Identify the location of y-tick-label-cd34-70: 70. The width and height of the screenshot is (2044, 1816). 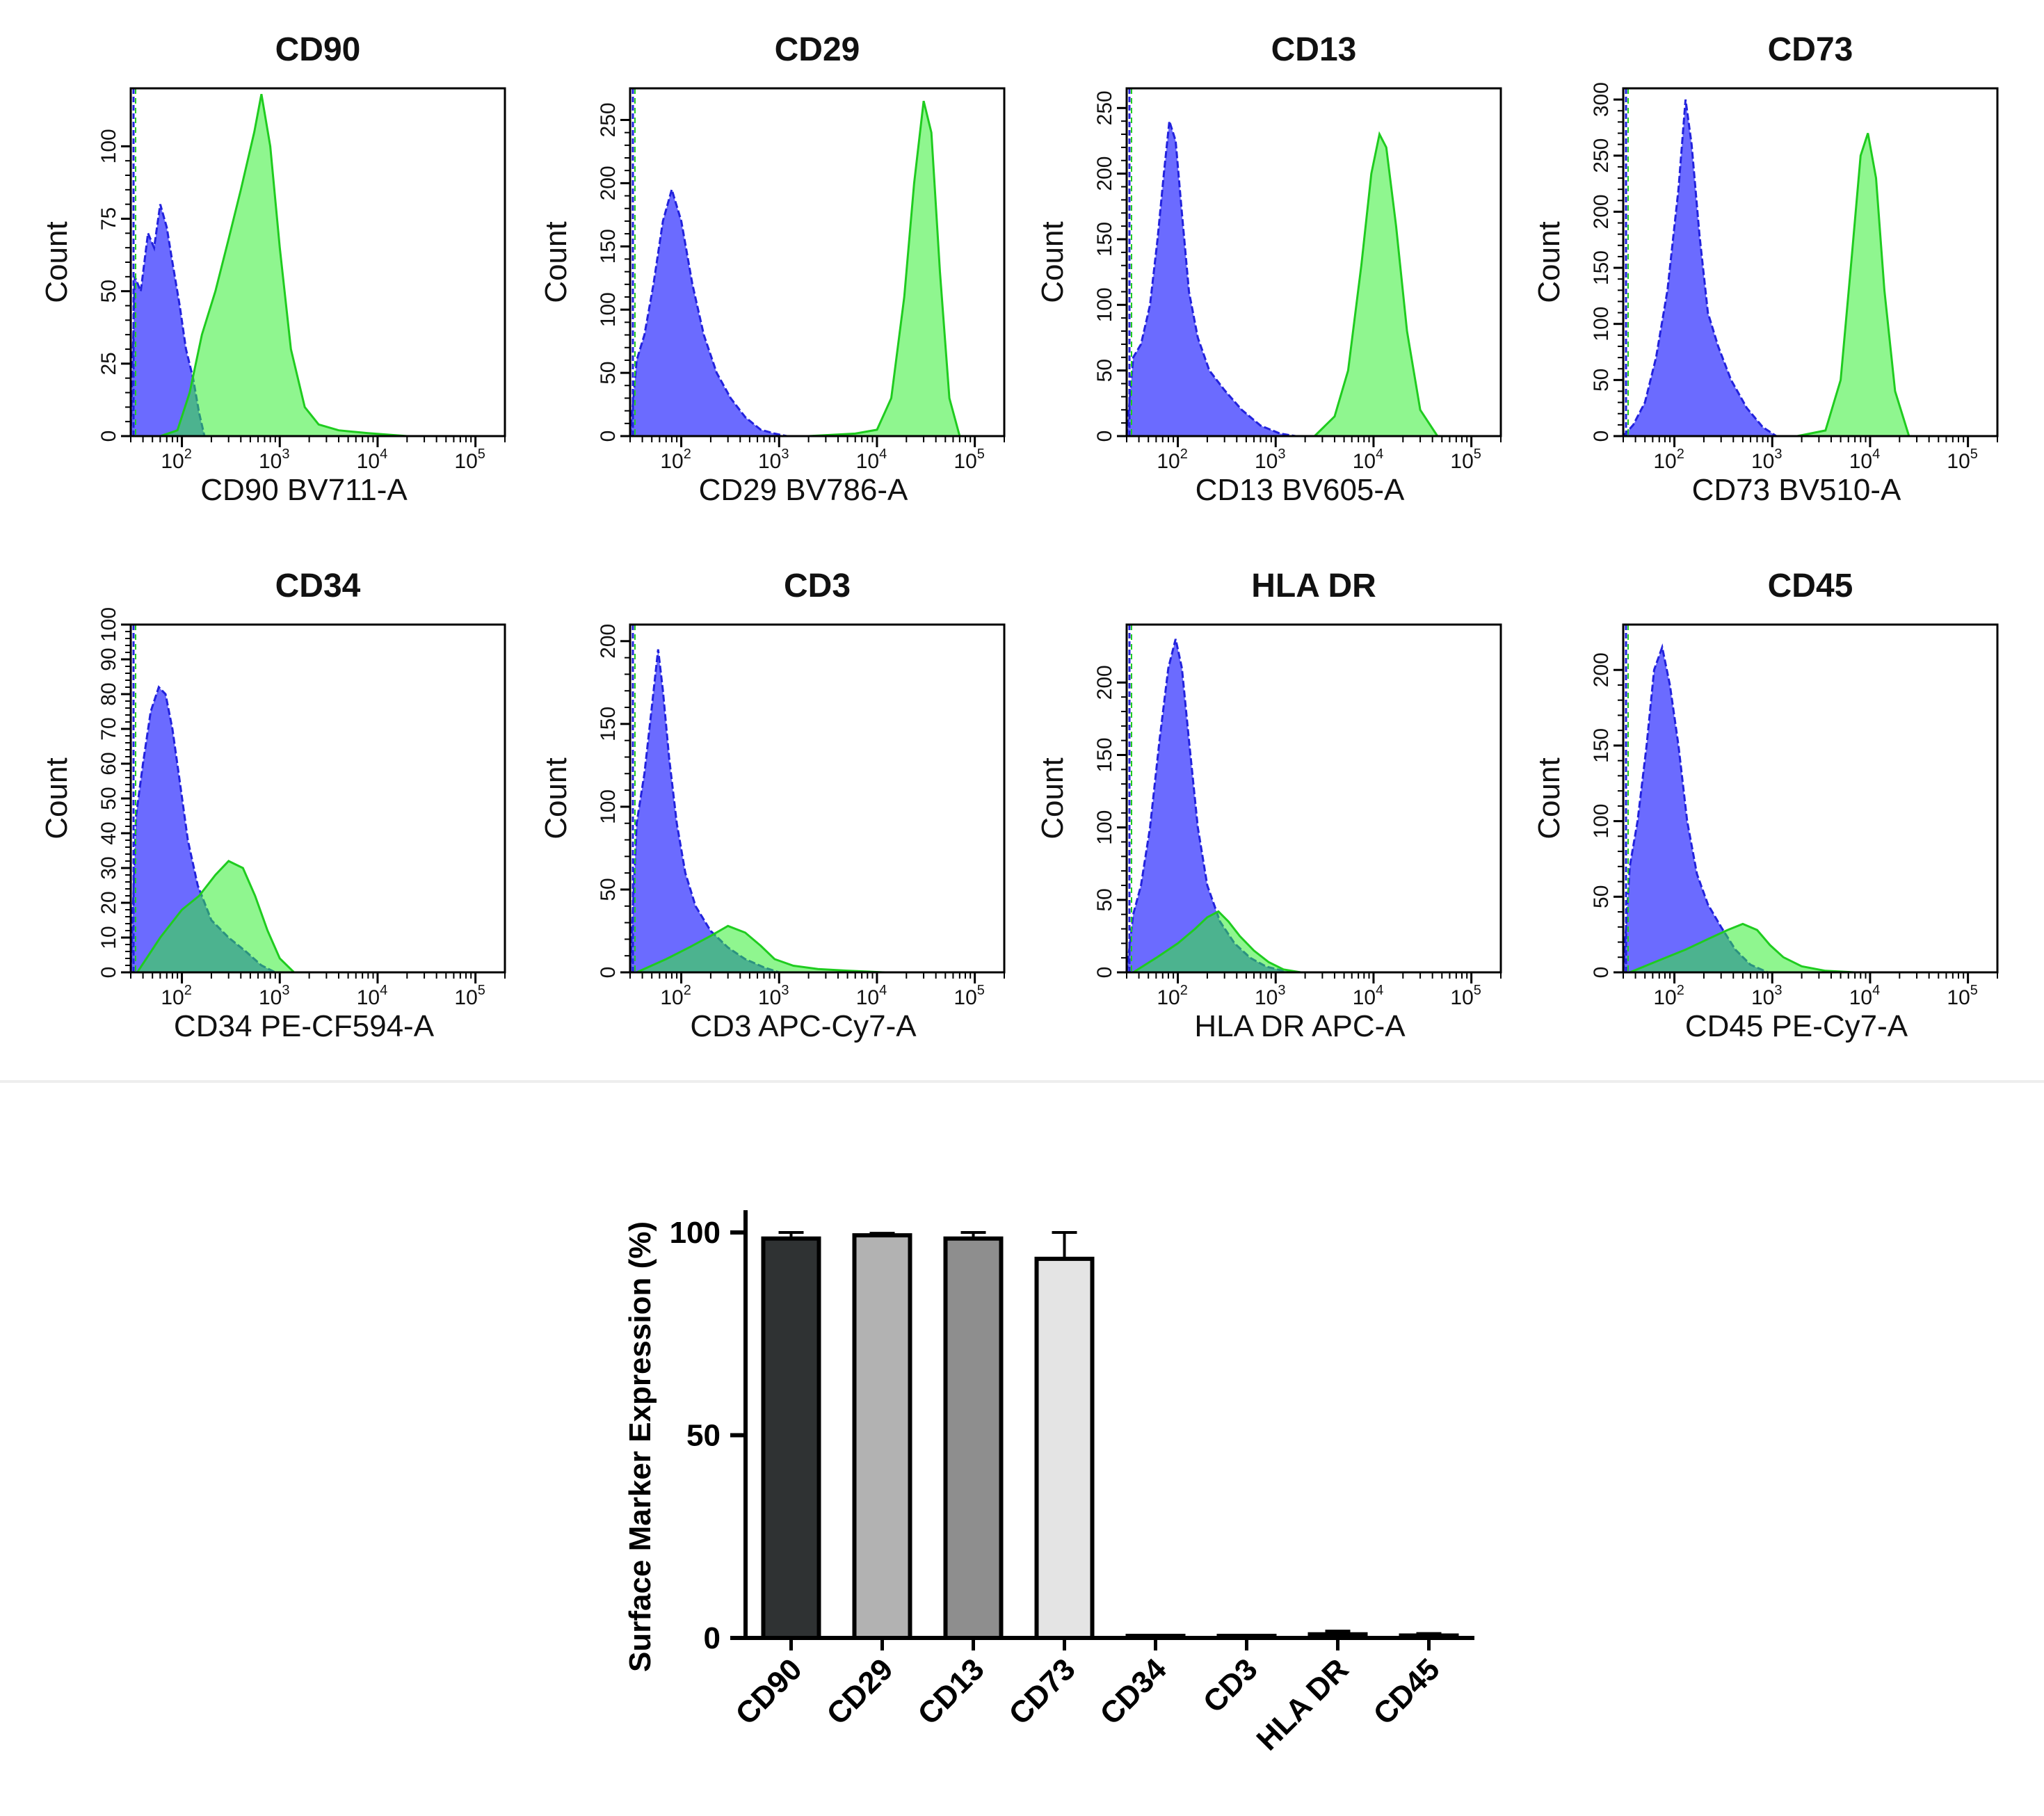
(108, 728).